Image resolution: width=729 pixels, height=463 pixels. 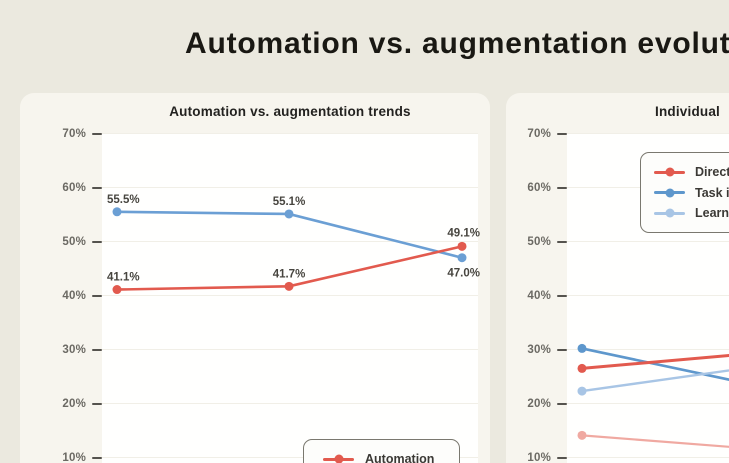 What do you see at coordinates (712, 213) in the screenshot?
I see `legend-label: Learning` at bounding box center [712, 213].